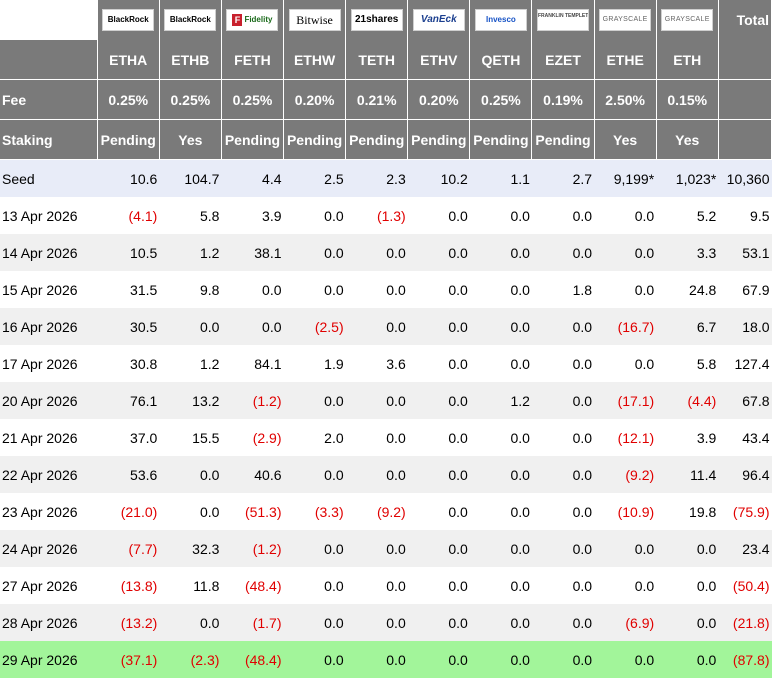  I want to click on ticker-cell: EZET, so click(563, 60).